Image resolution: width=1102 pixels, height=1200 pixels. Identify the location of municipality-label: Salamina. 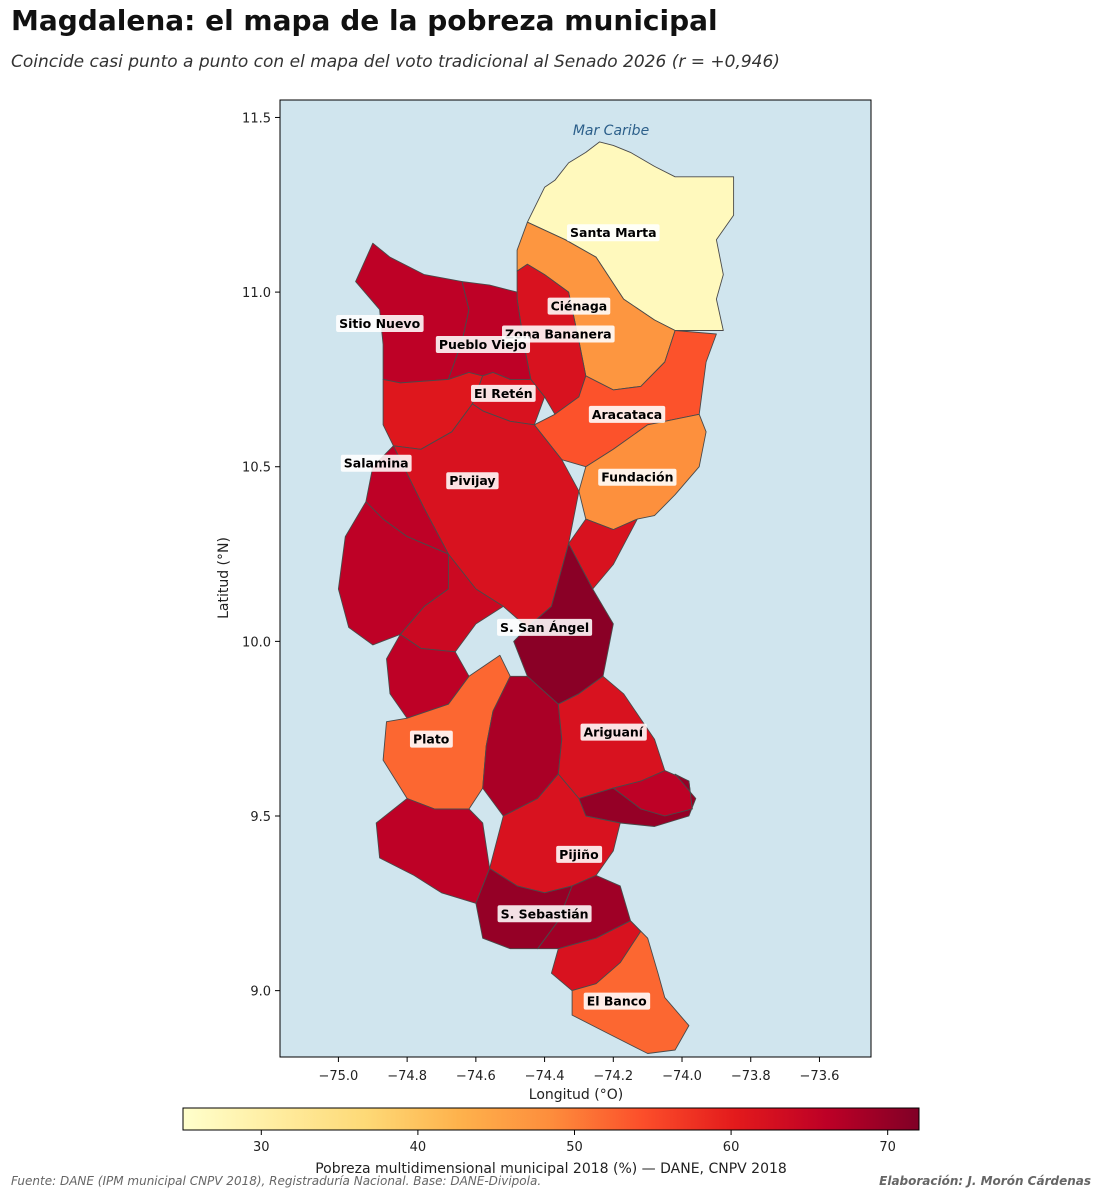
(376, 463).